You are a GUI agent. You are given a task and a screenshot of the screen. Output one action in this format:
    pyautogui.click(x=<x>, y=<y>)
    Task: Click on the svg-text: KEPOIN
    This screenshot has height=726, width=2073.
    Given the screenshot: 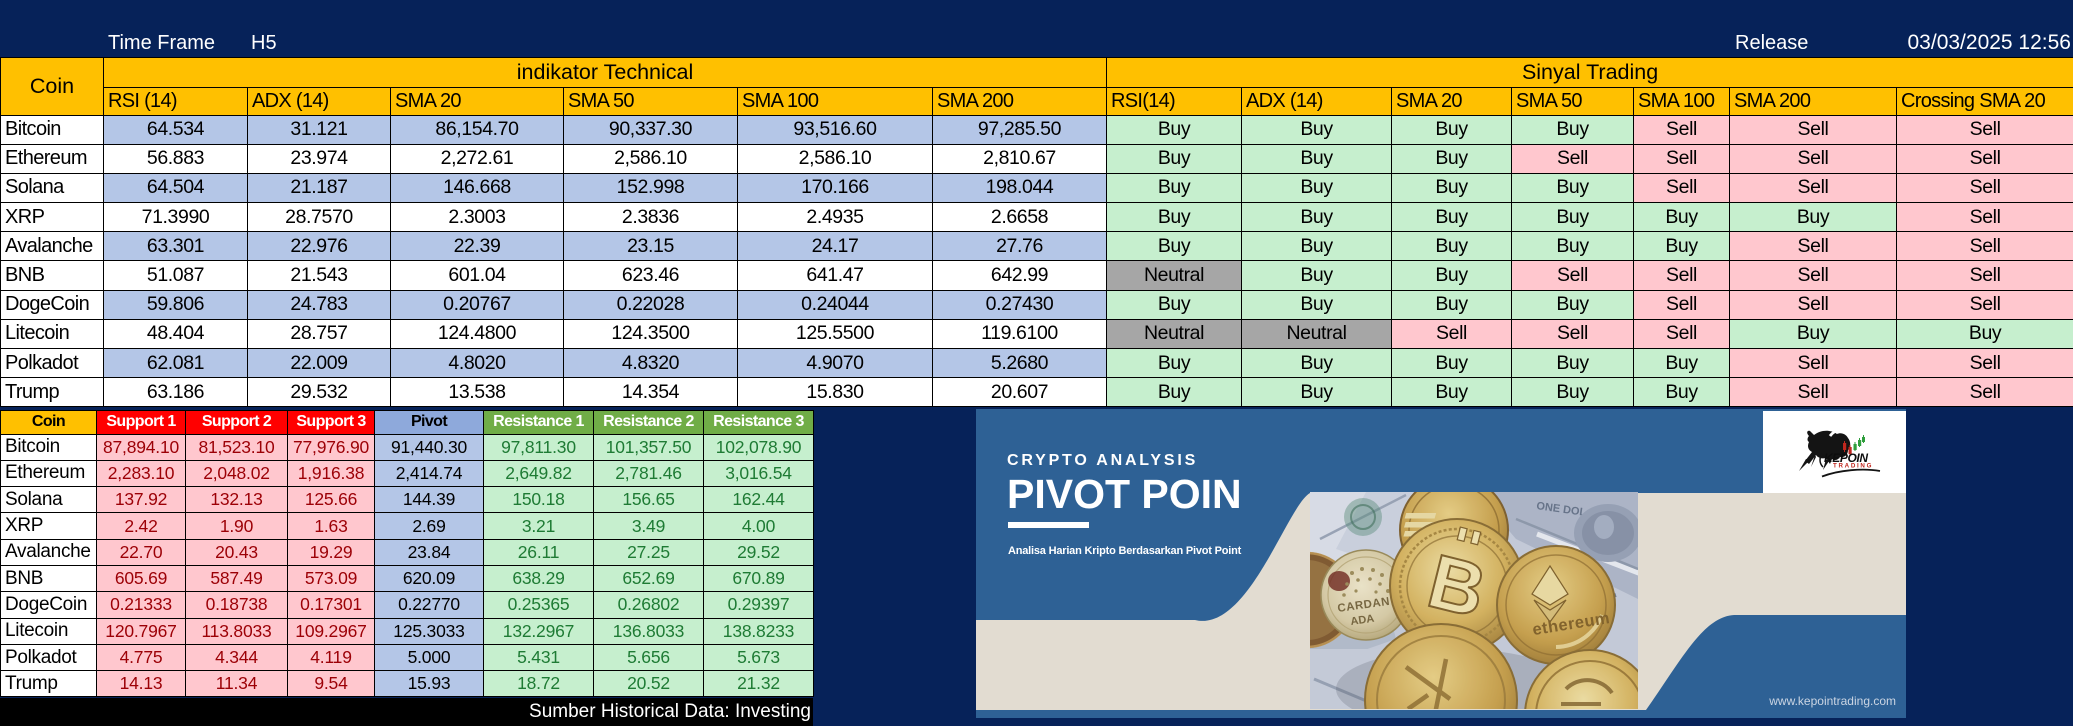 What is the action you would take?
    pyautogui.click(x=1846, y=458)
    